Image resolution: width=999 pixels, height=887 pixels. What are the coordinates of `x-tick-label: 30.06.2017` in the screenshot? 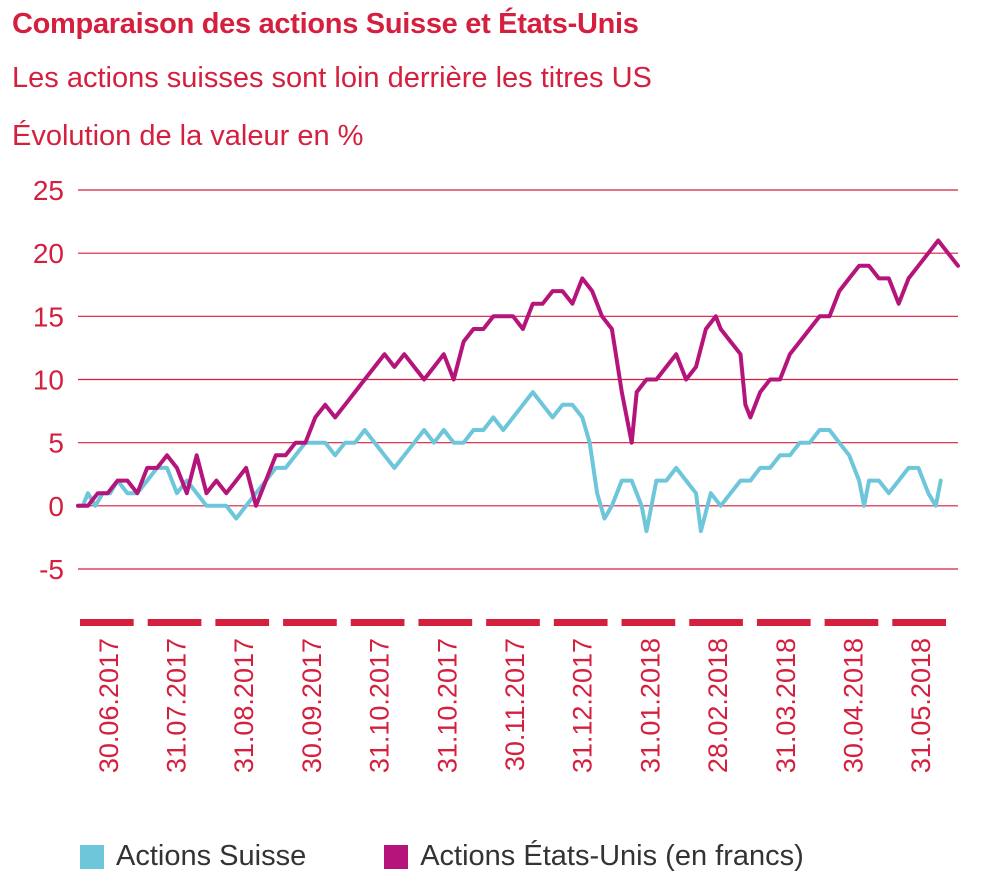 It's located at (109, 705).